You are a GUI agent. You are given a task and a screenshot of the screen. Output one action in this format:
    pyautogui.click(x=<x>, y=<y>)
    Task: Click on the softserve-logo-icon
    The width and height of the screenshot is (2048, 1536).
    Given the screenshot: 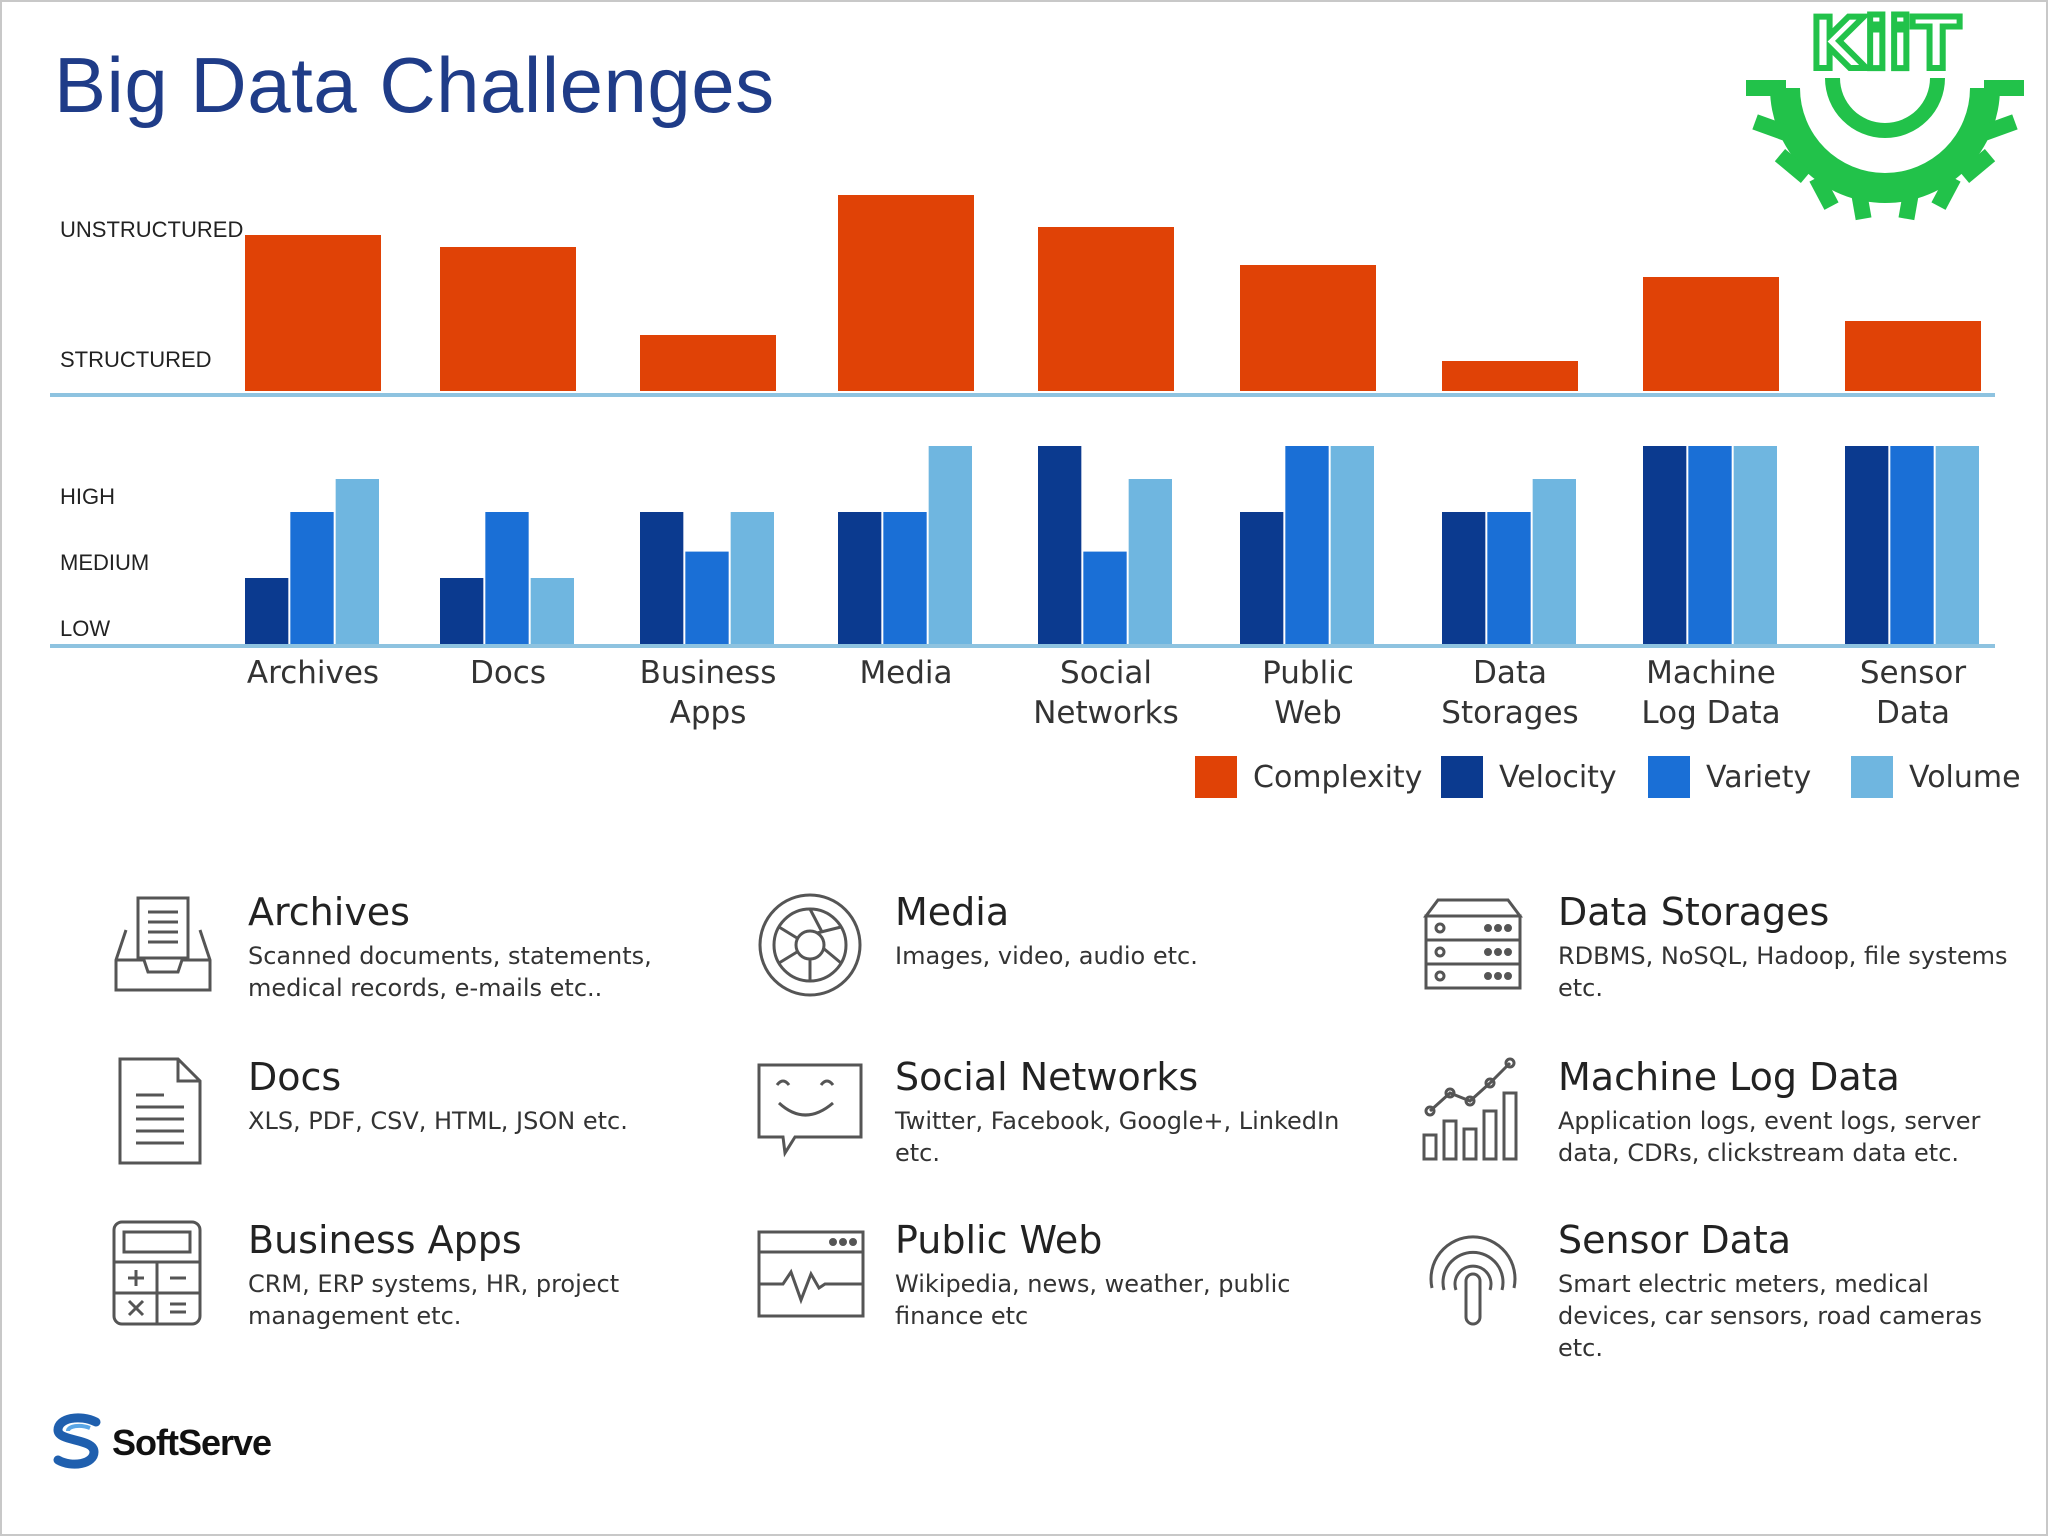 What is the action you would take?
    pyautogui.click(x=77, y=1441)
    